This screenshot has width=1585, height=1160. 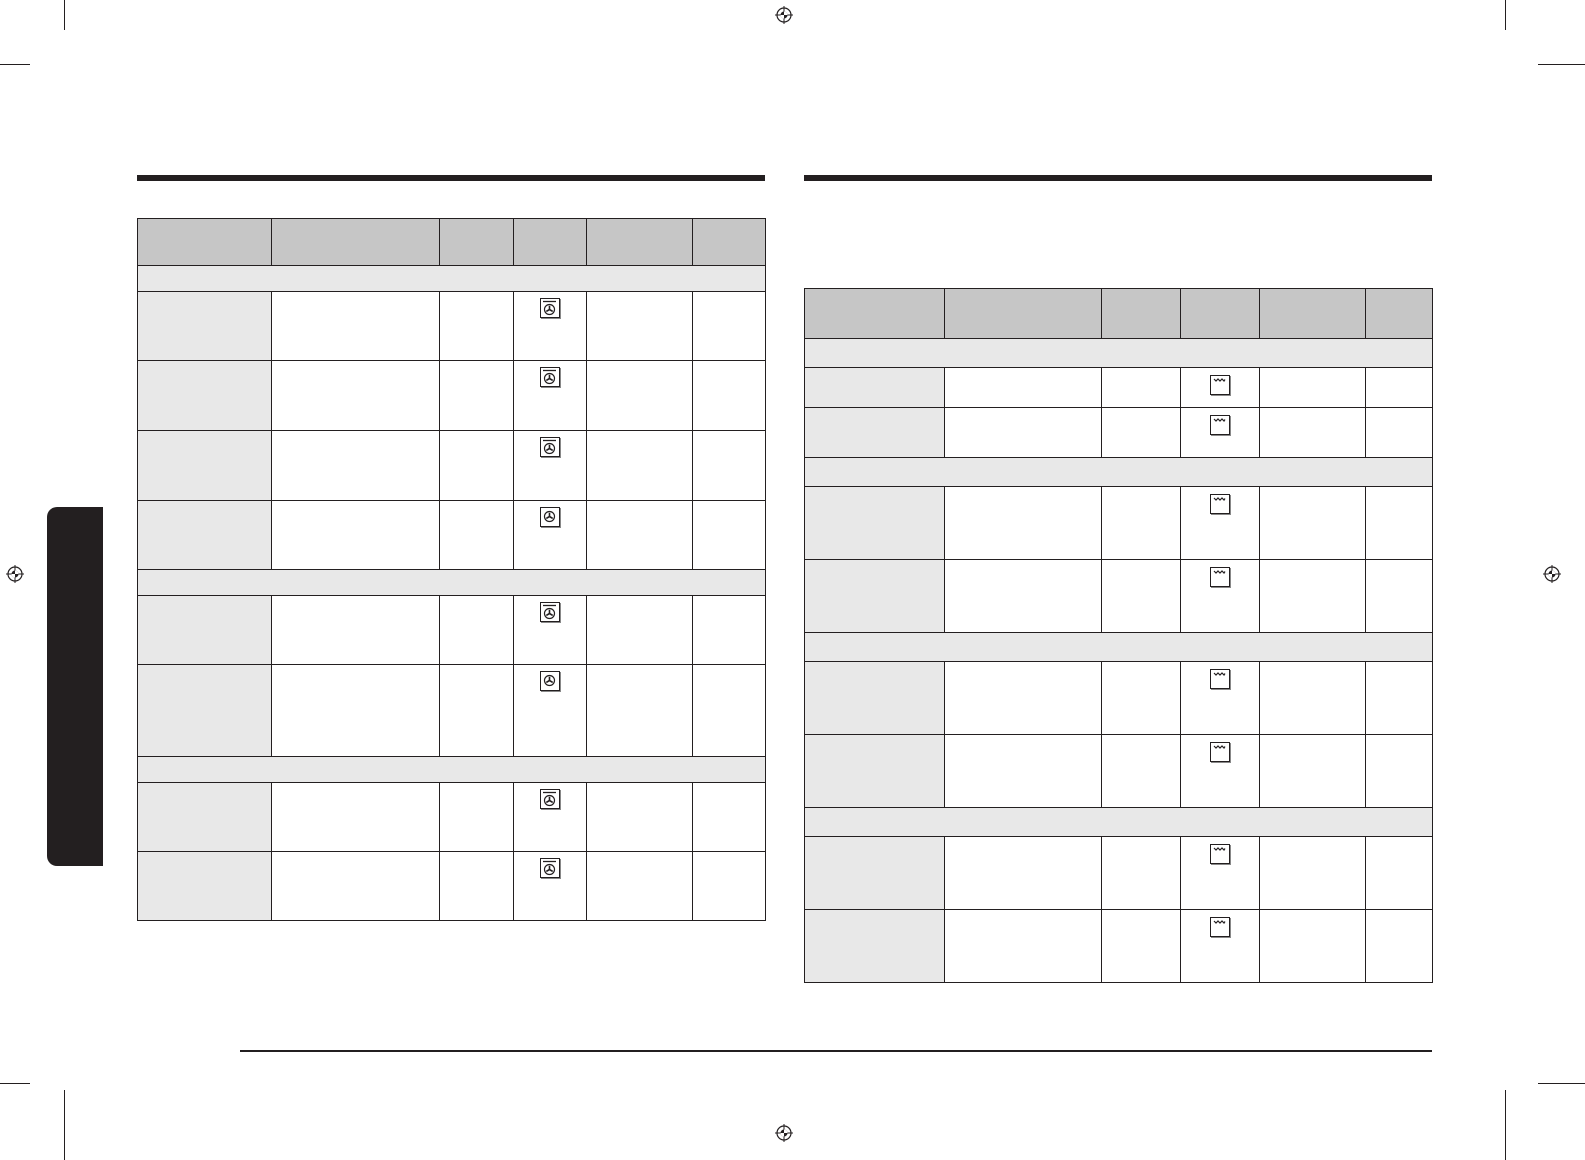 I want to click on registration-mark-icon, so click(x=15, y=574).